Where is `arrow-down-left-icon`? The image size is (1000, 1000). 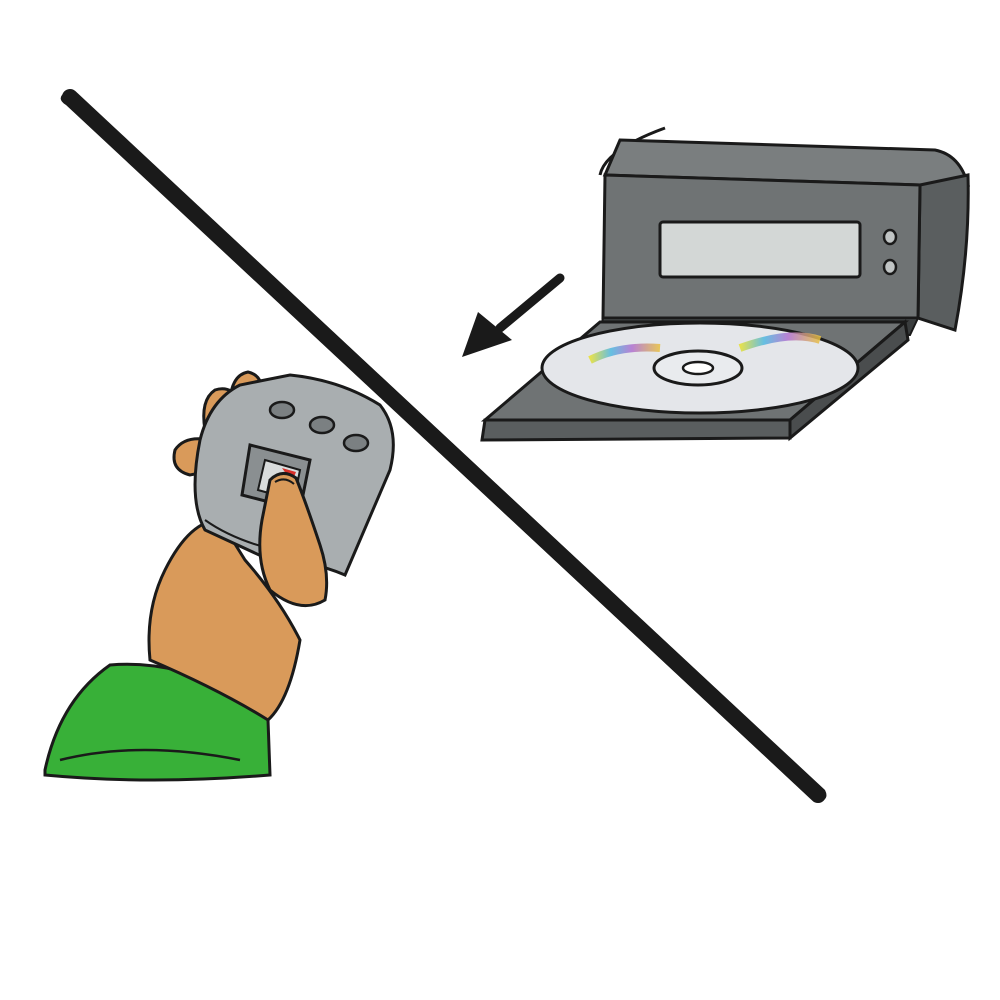
arrow-down-left-icon is located at coordinates (513, 315).